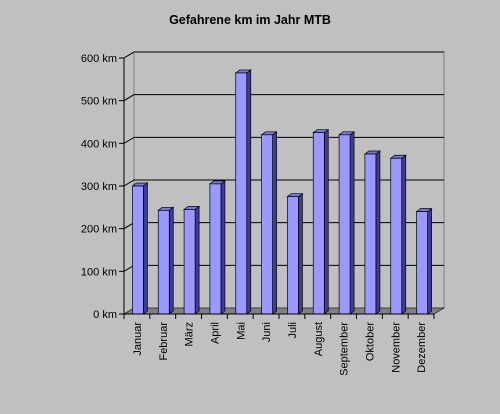 This screenshot has width=500, height=414. Describe the element at coordinates (215, 333) in the screenshot. I see `x-tick-label: April` at that location.